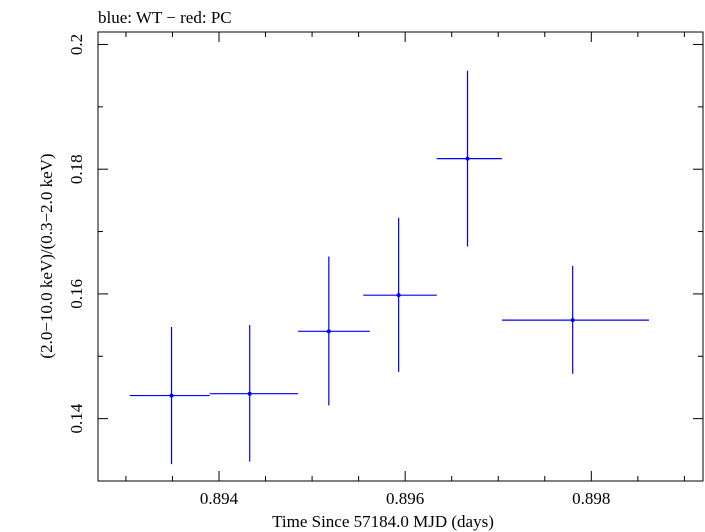  What do you see at coordinates (76, 169) in the screenshot?
I see `y-tick-label: 0.18` at bounding box center [76, 169].